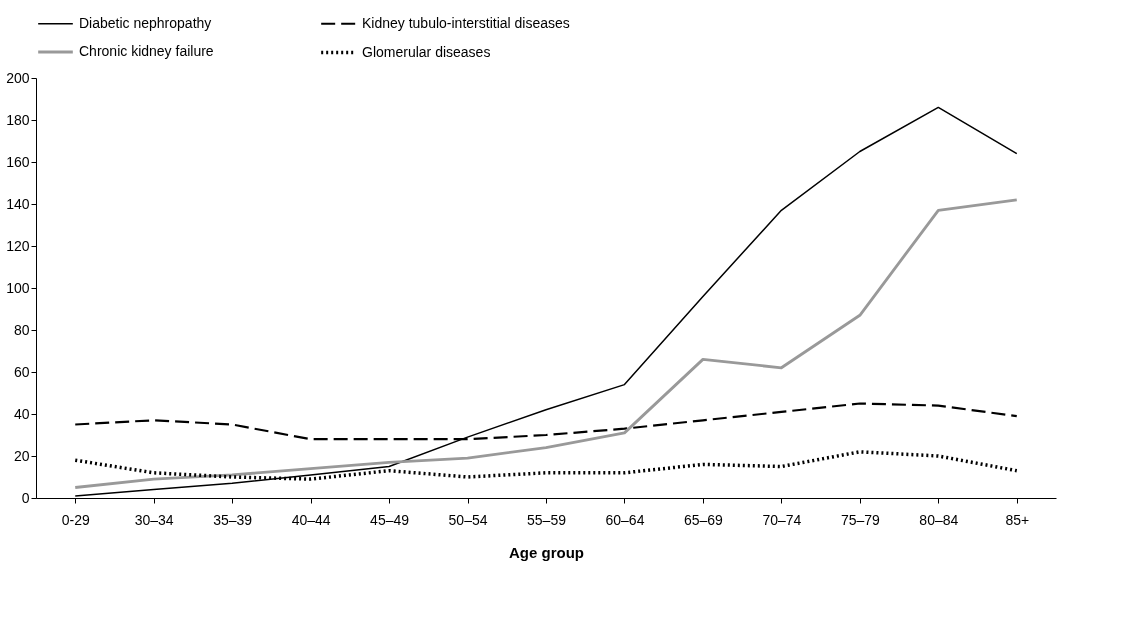 Image resolution: width=1142 pixels, height=628 pixels. Describe the element at coordinates (703, 519) in the screenshot. I see `x-tick-label: 65–69` at that location.